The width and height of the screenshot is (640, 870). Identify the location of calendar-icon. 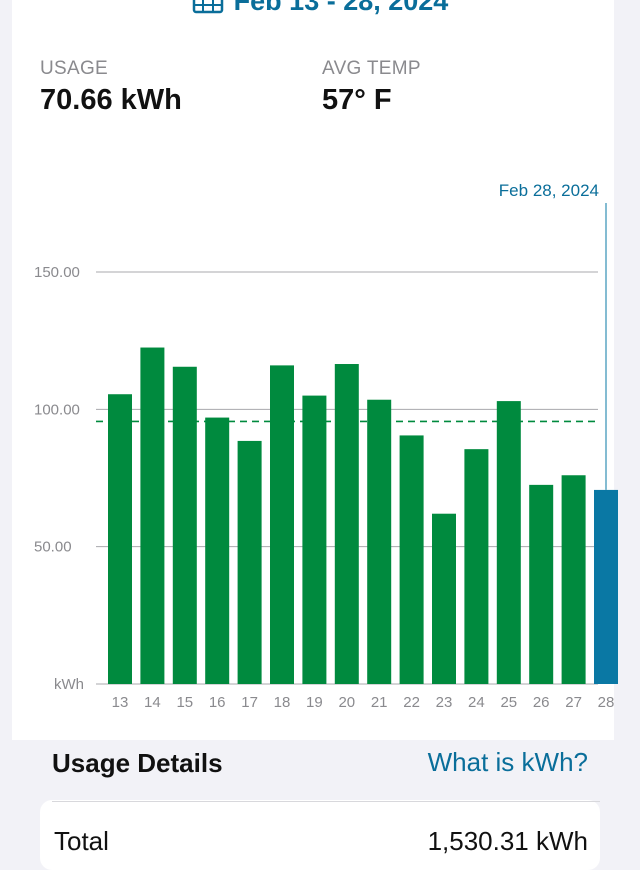
(207, 7).